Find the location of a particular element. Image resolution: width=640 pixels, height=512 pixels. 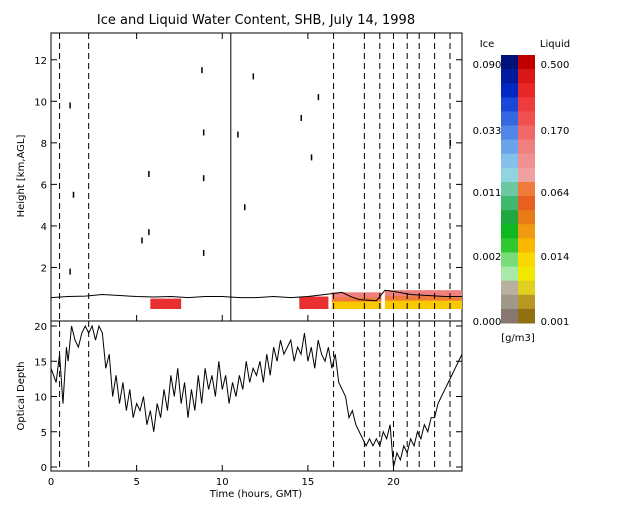

lower-y-tick-label-3: 15 is located at coordinates (40, 362).